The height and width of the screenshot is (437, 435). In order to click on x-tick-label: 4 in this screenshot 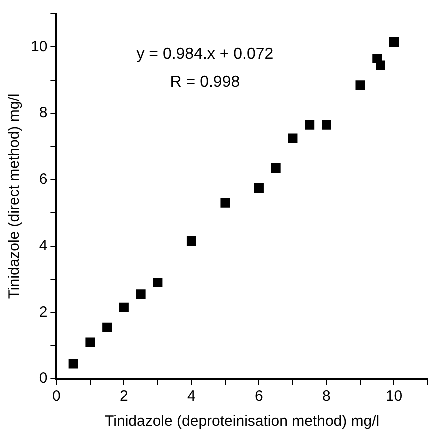, I will do `click(192, 397)`.